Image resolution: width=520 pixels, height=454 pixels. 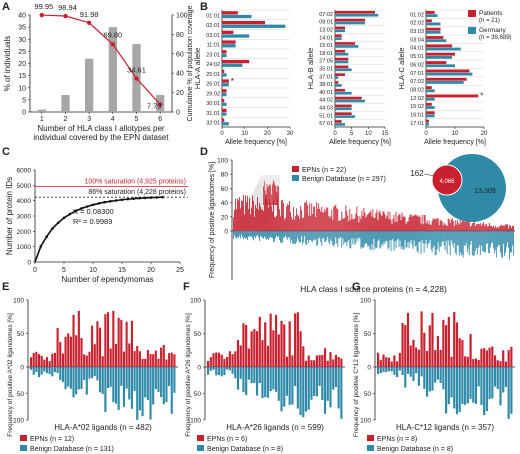 What do you see at coordinates (137, 119) in the screenshot?
I see `a-x-tick-label: 5` at bounding box center [137, 119].